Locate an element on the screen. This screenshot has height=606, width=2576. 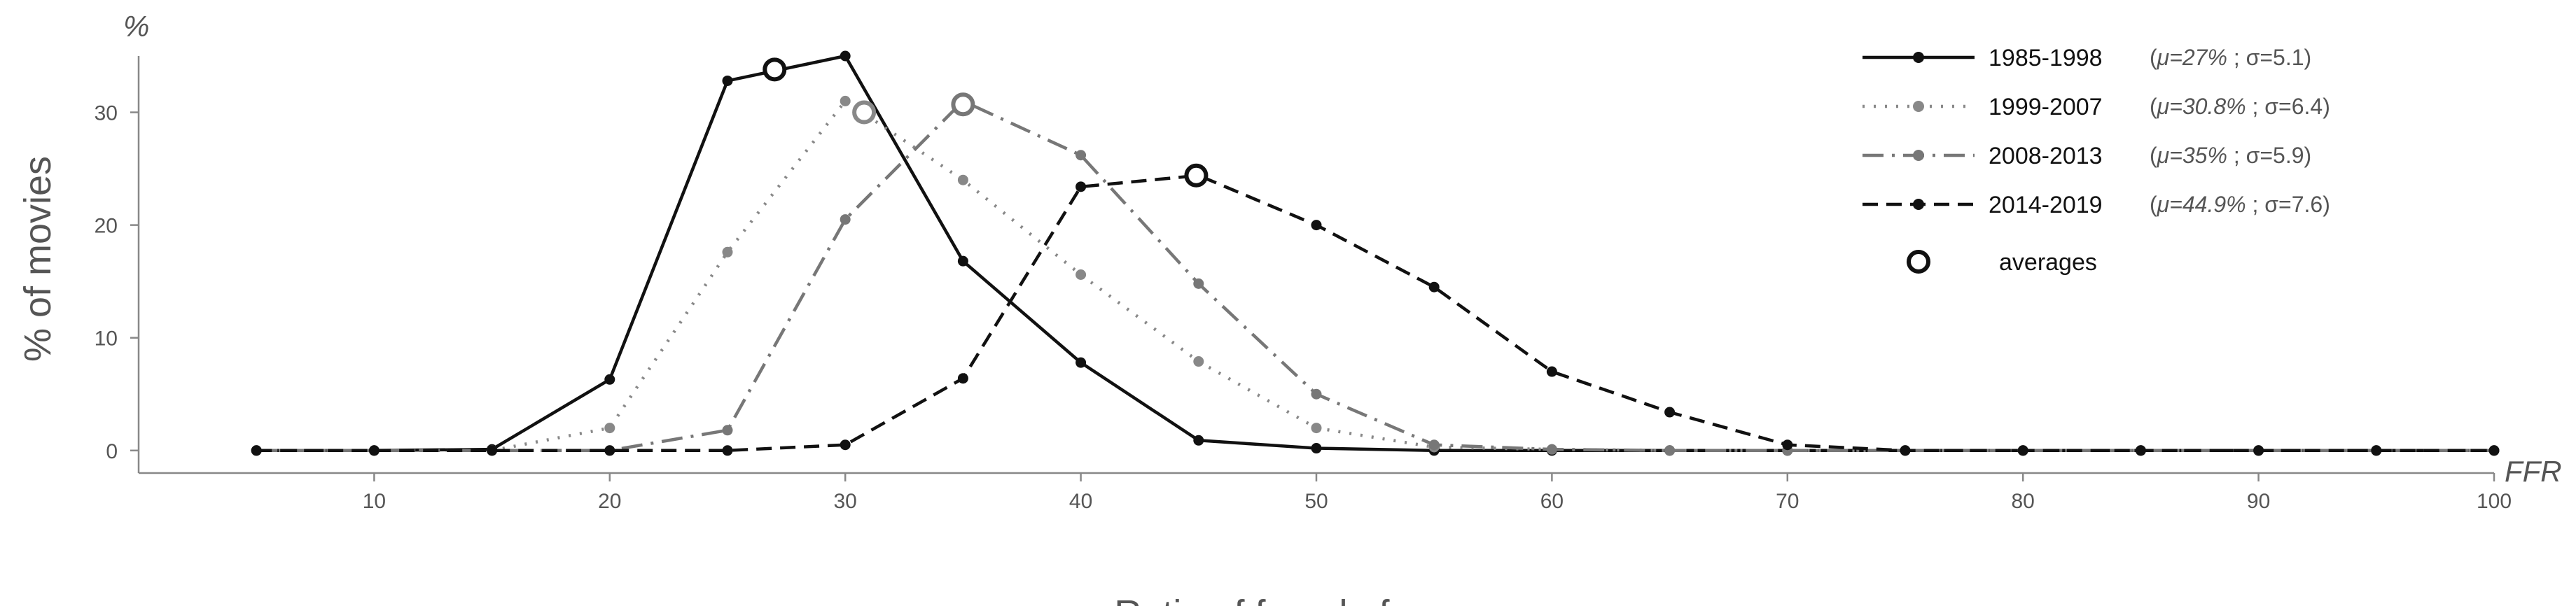
y-axis-title: % of movies is located at coordinates (38, 259).